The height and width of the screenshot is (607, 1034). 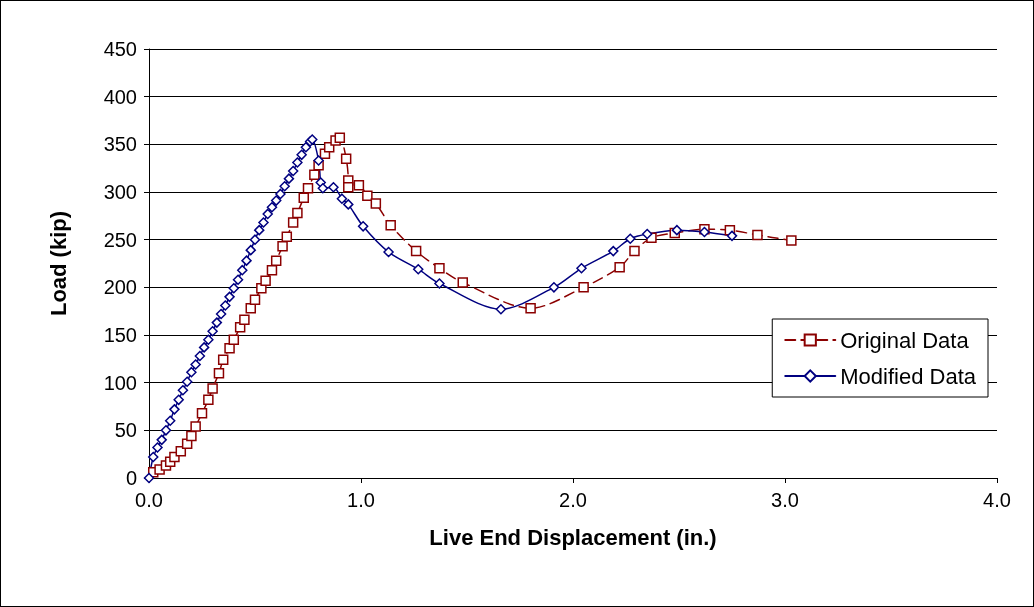 I want to click on y-tick-label: 450, so click(x=120, y=49).